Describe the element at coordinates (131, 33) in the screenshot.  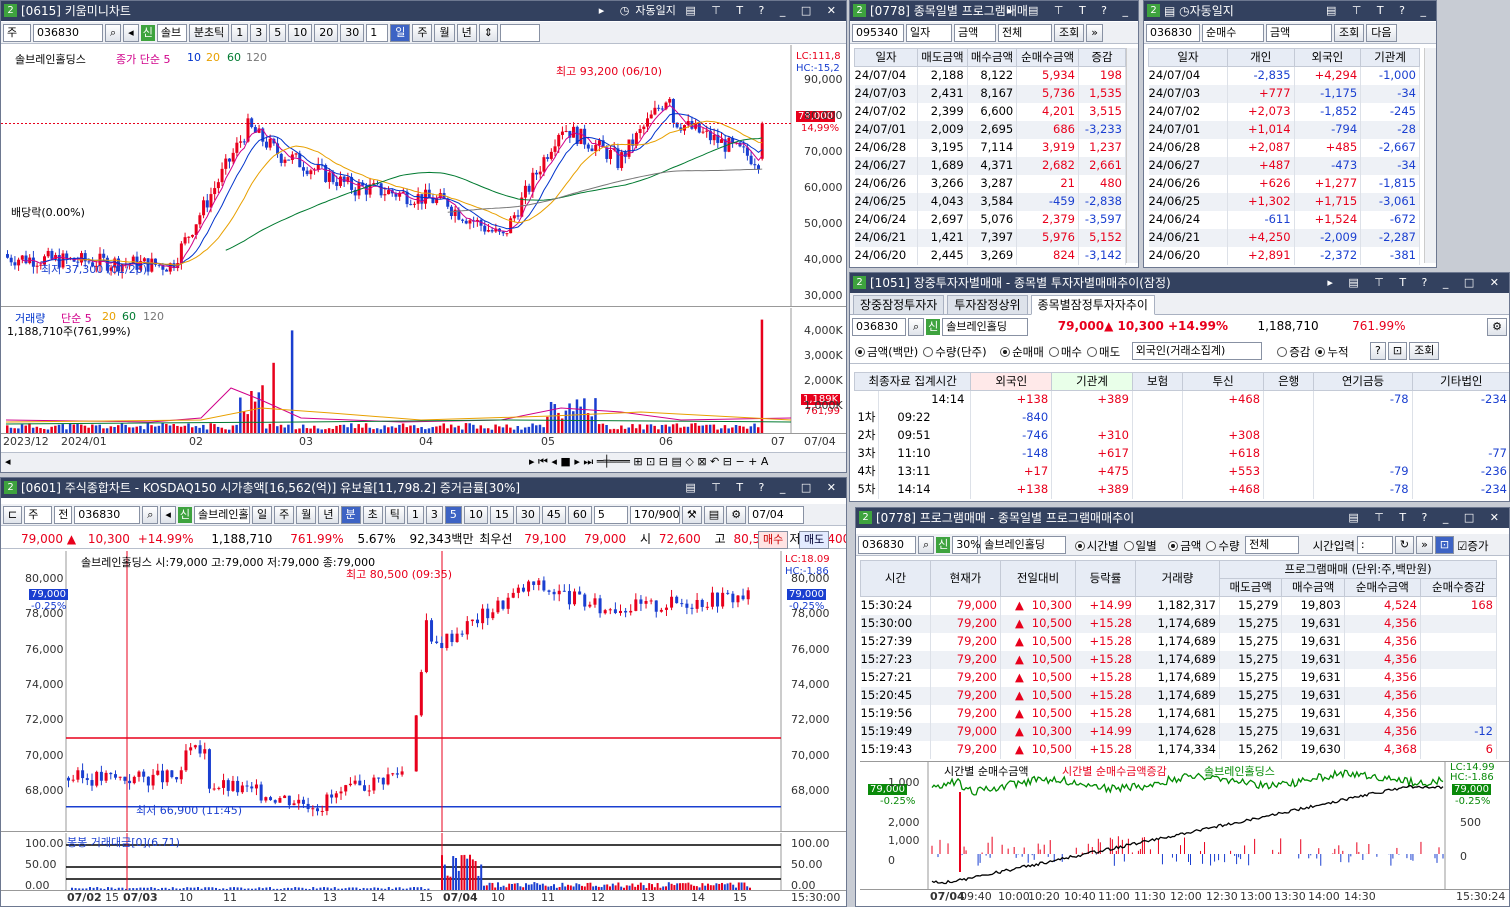
I see `speaker-icon: ◂` at that location.